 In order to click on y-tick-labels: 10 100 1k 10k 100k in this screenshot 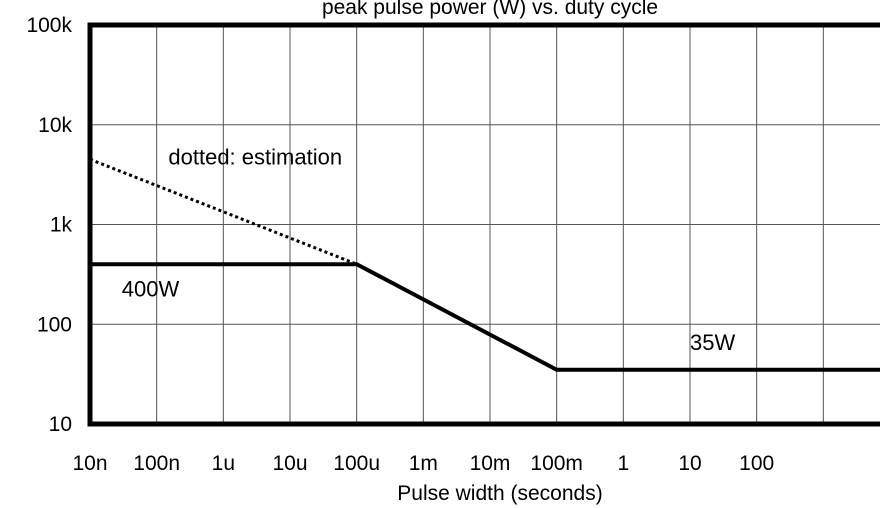, I will do `click(49, 225)`.